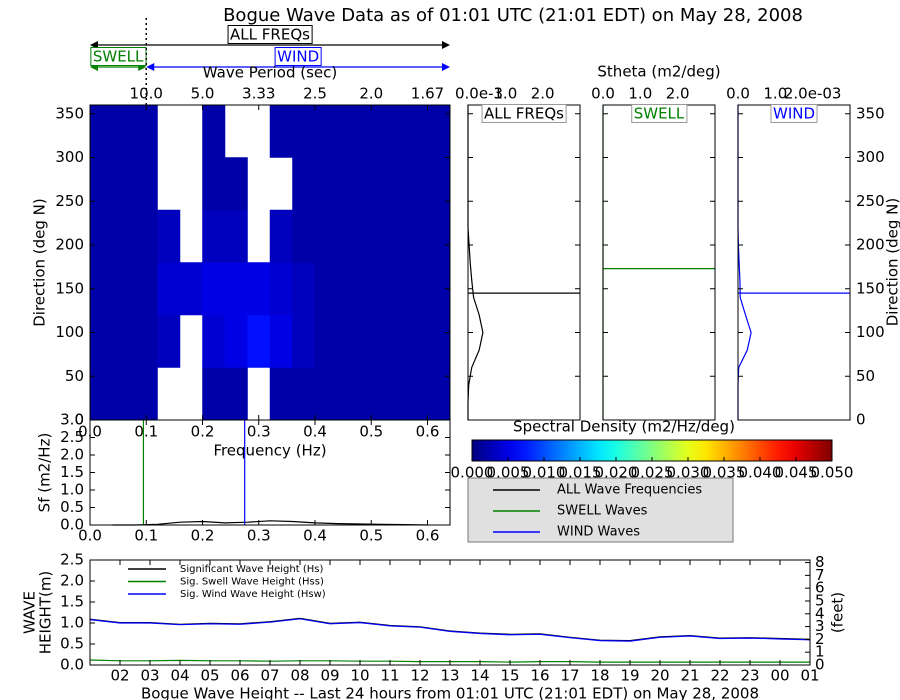 The height and width of the screenshot is (700, 900). Describe the element at coordinates (602, 511) in the screenshot. I see `legend-label: SWELL Waves` at that location.